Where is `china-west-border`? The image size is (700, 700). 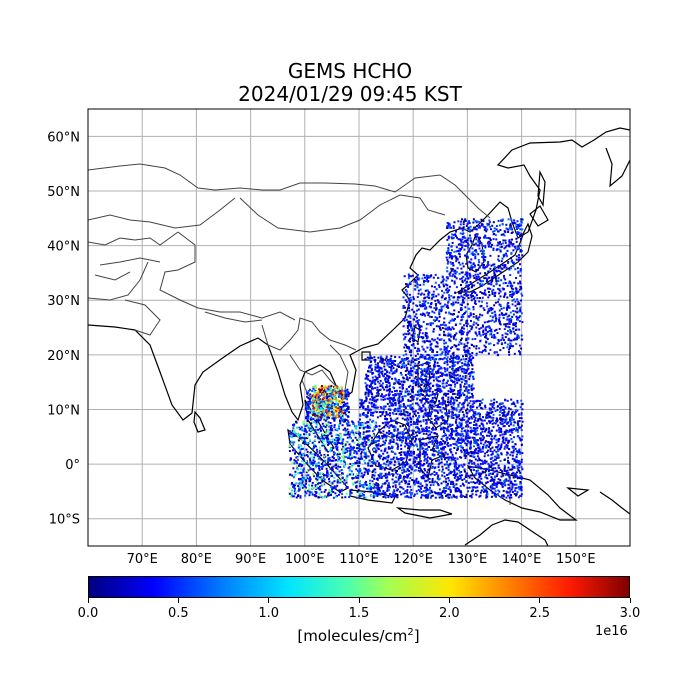
china-west-border is located at coordinates (227, 276).